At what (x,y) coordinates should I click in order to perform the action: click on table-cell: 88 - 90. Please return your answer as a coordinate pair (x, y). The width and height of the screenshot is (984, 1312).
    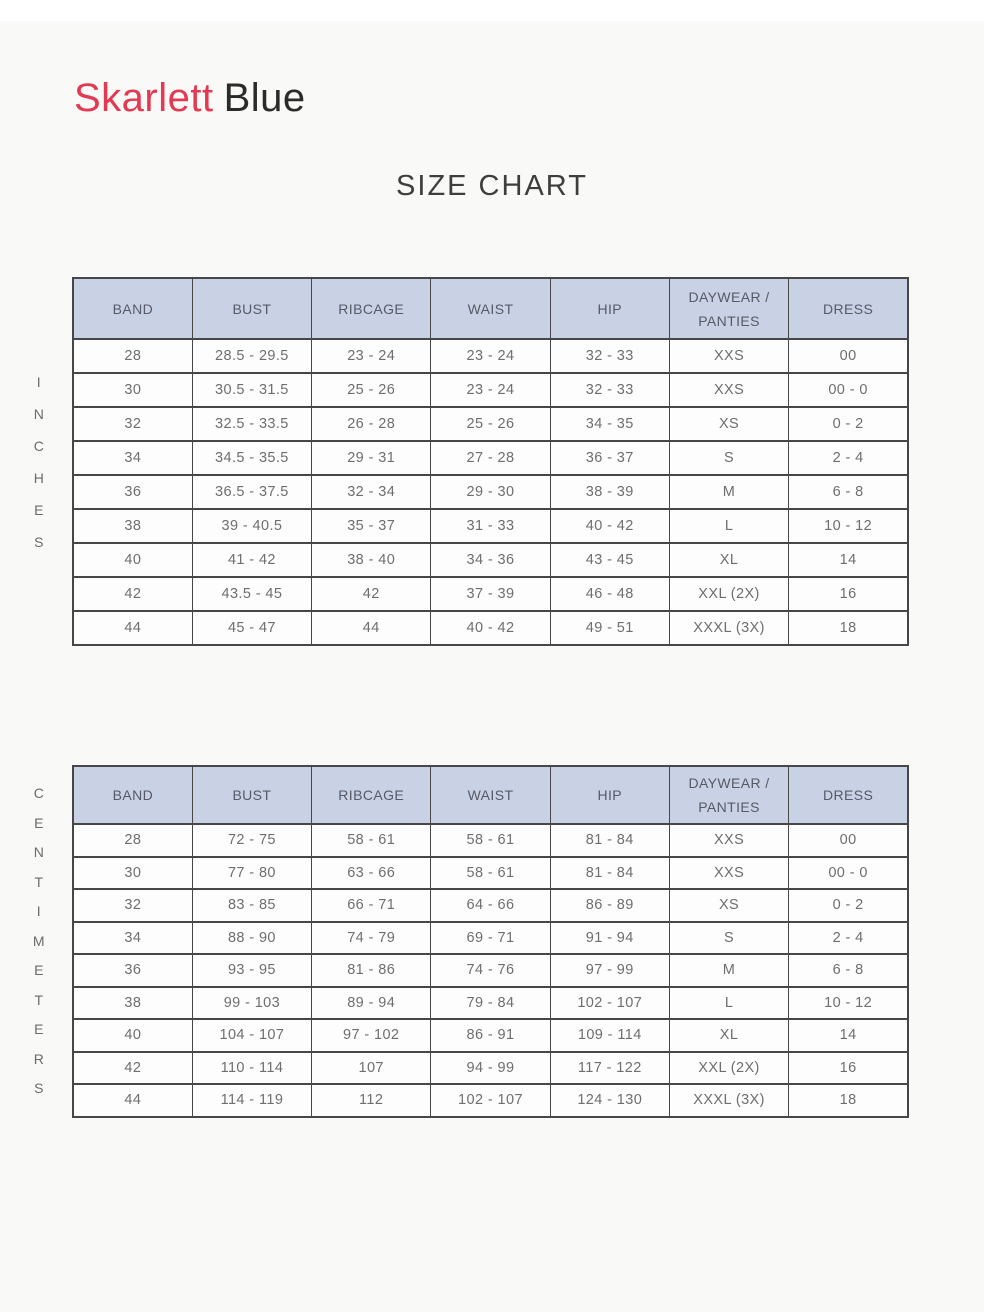
    Looking at the image, I should click on (252, 937).